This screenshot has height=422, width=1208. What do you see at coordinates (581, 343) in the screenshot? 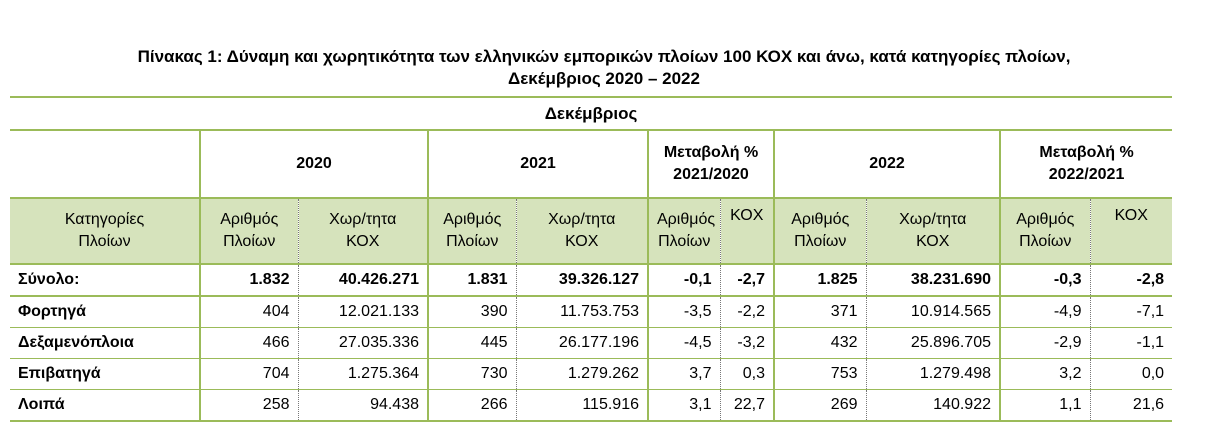
I see `cell-capacity-2021: 26.177.196` at bounding box center [581, 343].